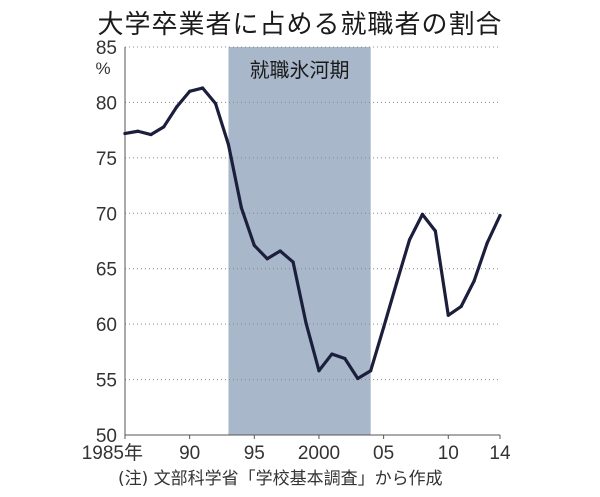  Describe the element at coordinates (254, 245) in the screenshot. I see `data-point-1995` at that location.